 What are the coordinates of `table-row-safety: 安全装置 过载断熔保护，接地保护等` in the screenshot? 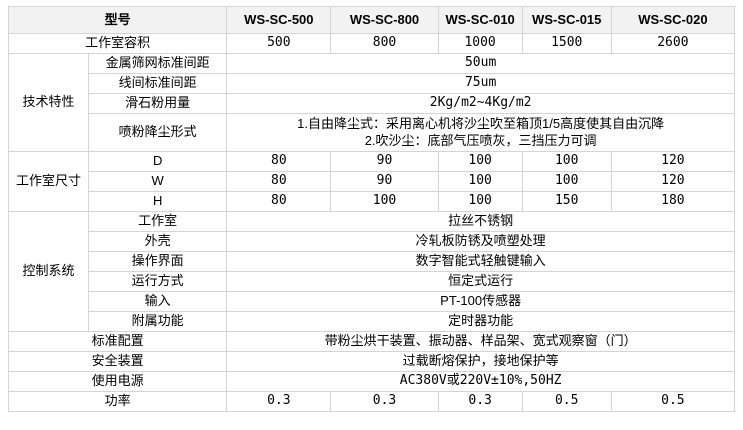 It's located at (371, 361).